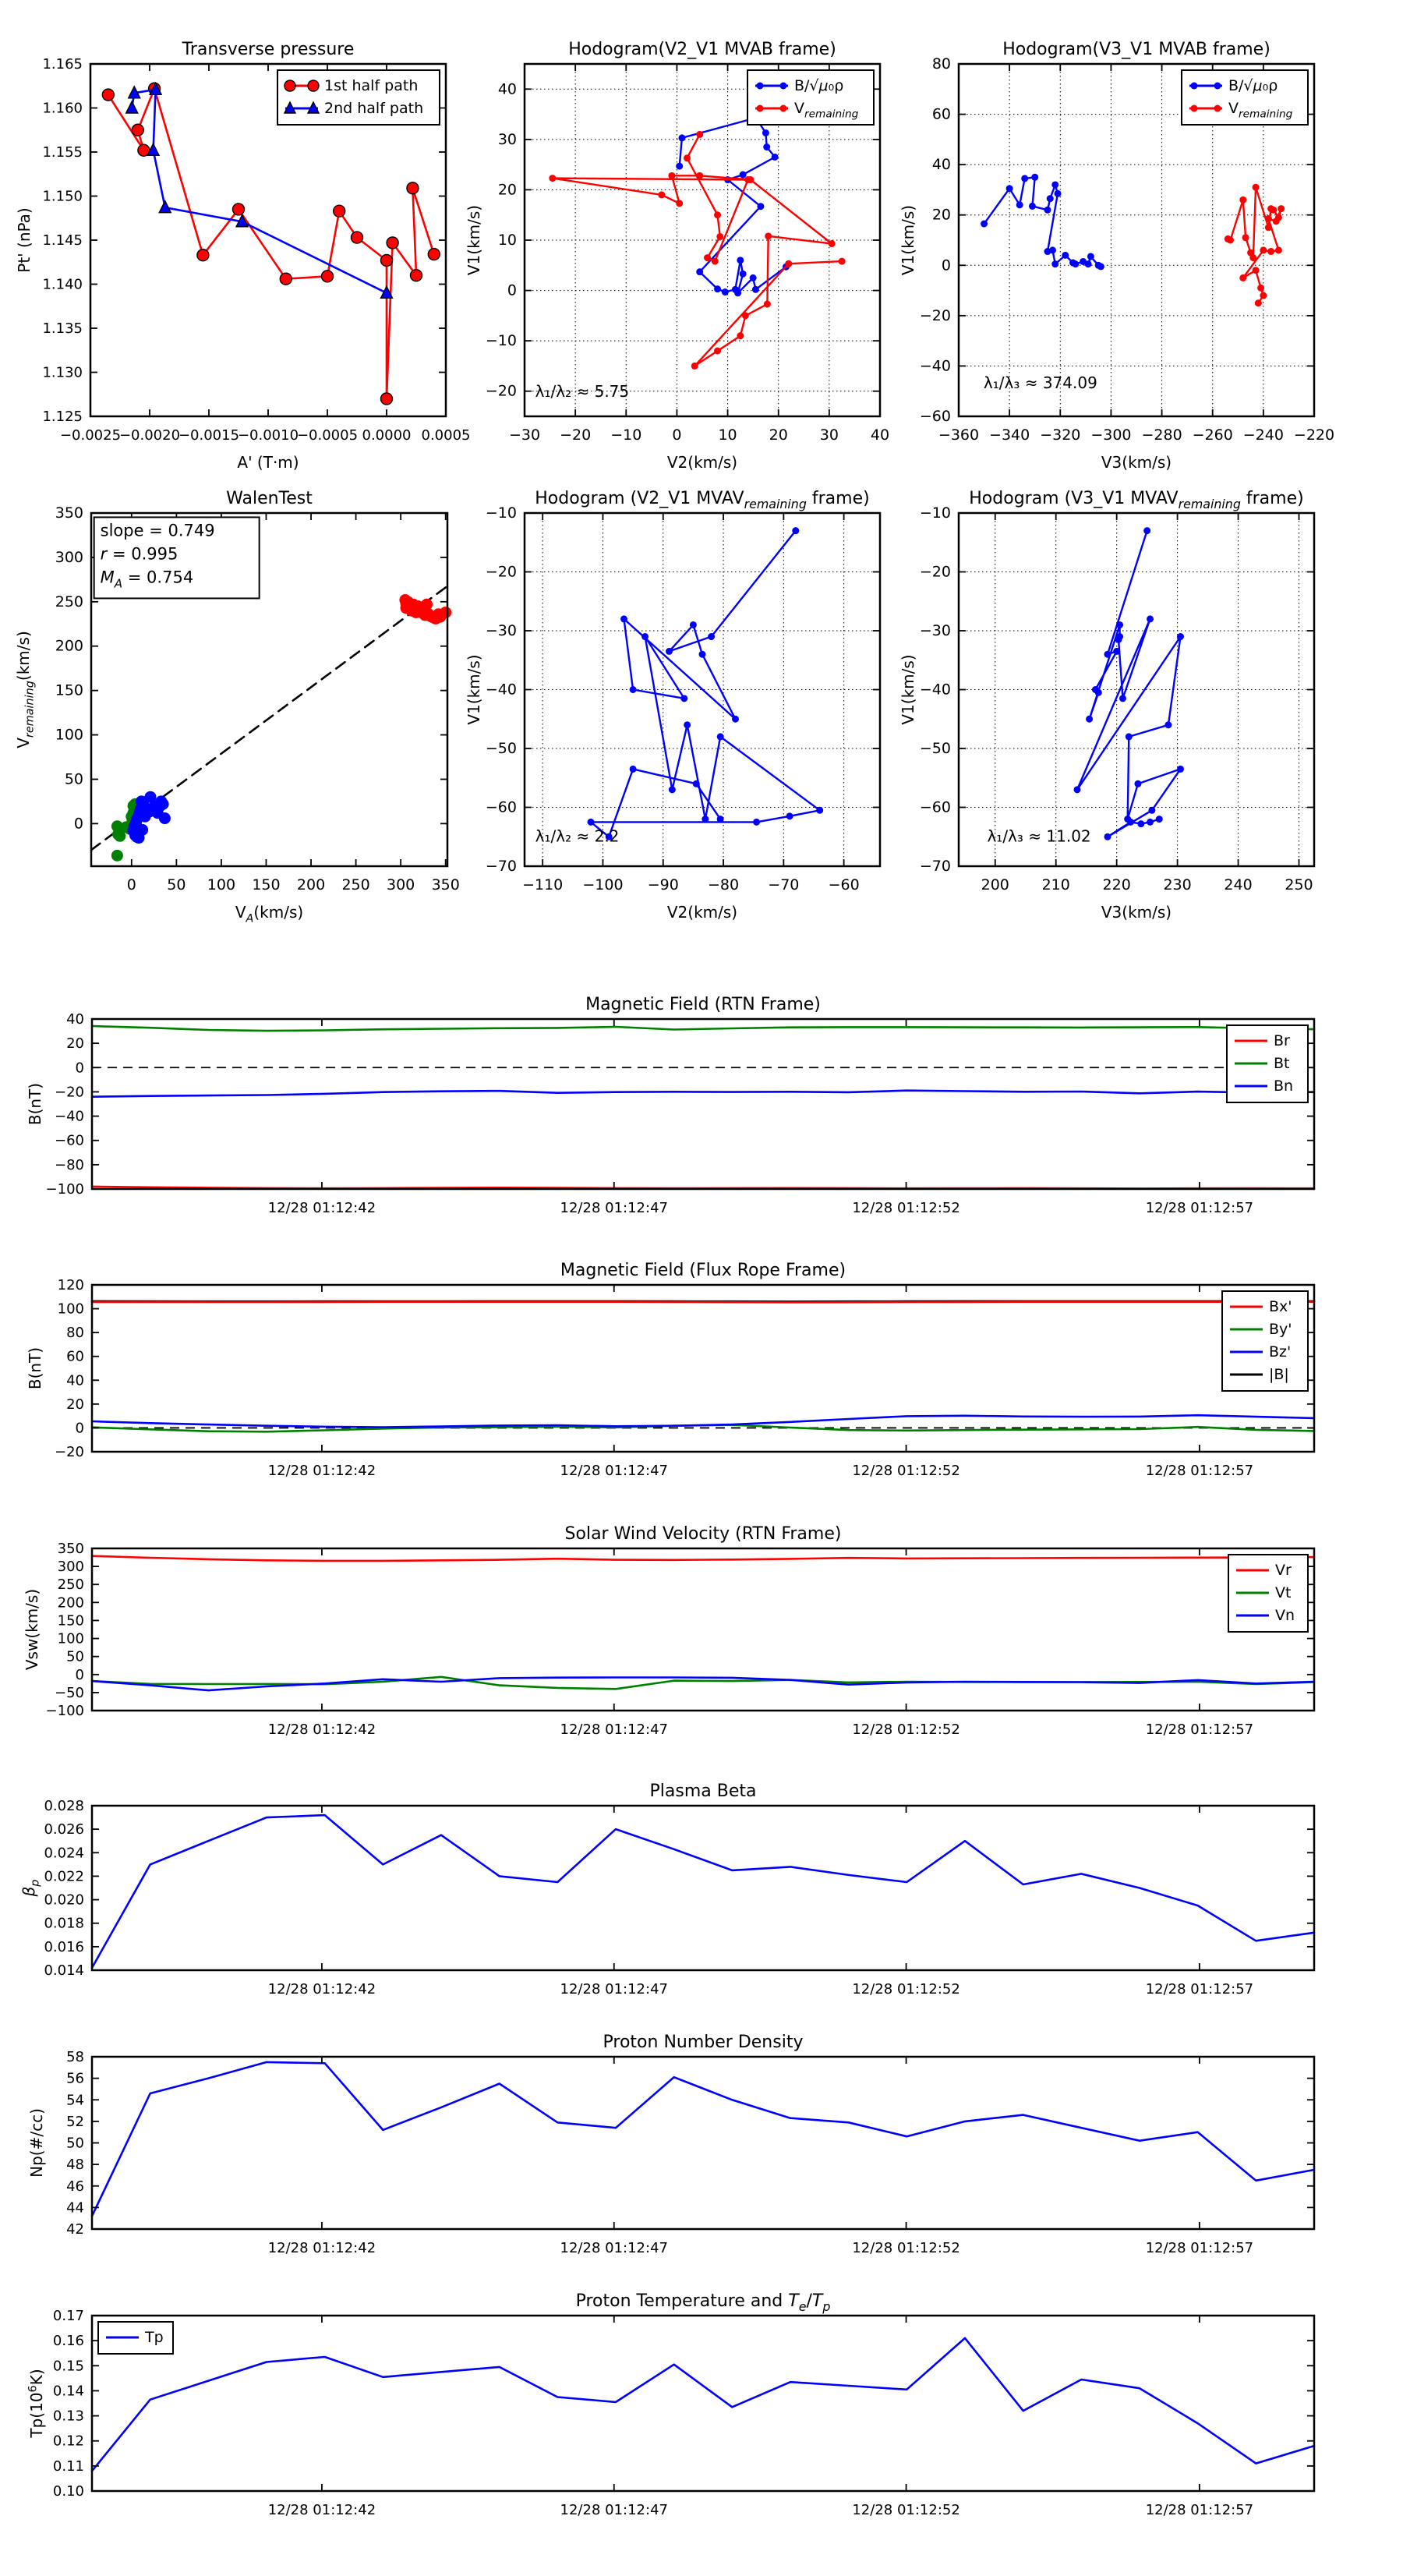 The width and height of the screenshot is (1403, 2576). I want to click on svg-text: 0.024, so click(64, 1853).